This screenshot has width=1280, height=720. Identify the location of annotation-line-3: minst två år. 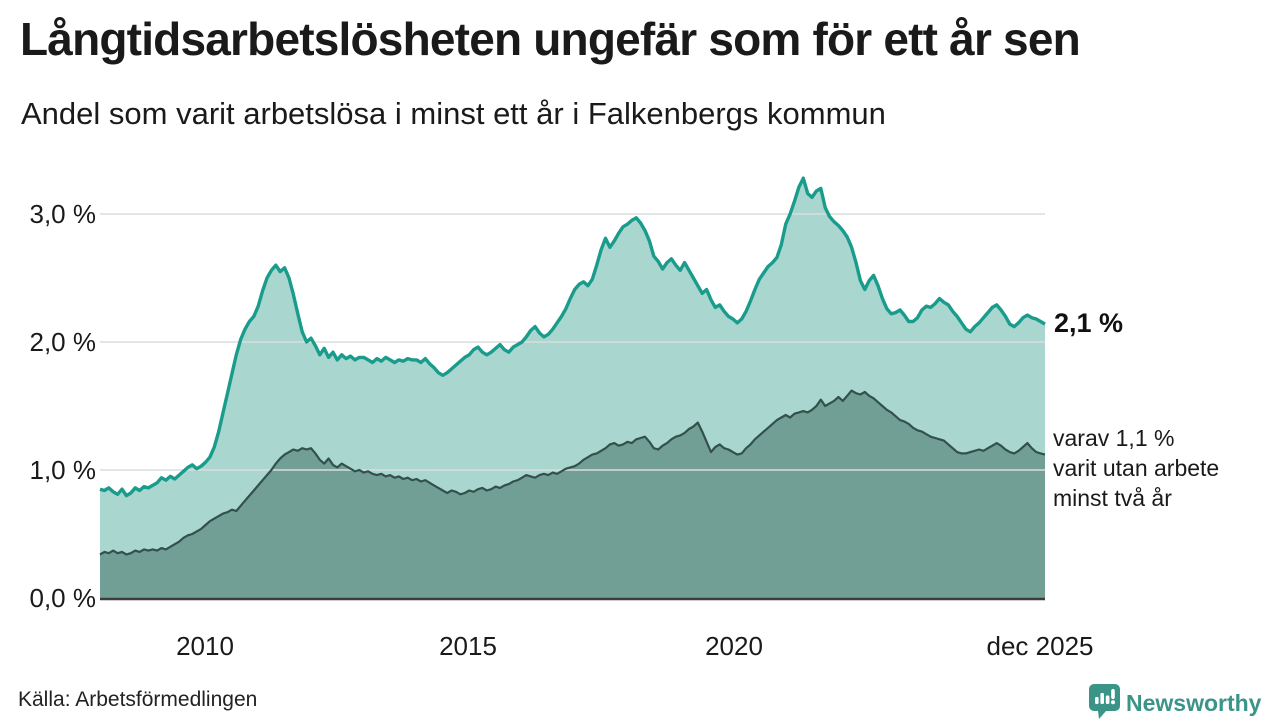
(1112, 498).